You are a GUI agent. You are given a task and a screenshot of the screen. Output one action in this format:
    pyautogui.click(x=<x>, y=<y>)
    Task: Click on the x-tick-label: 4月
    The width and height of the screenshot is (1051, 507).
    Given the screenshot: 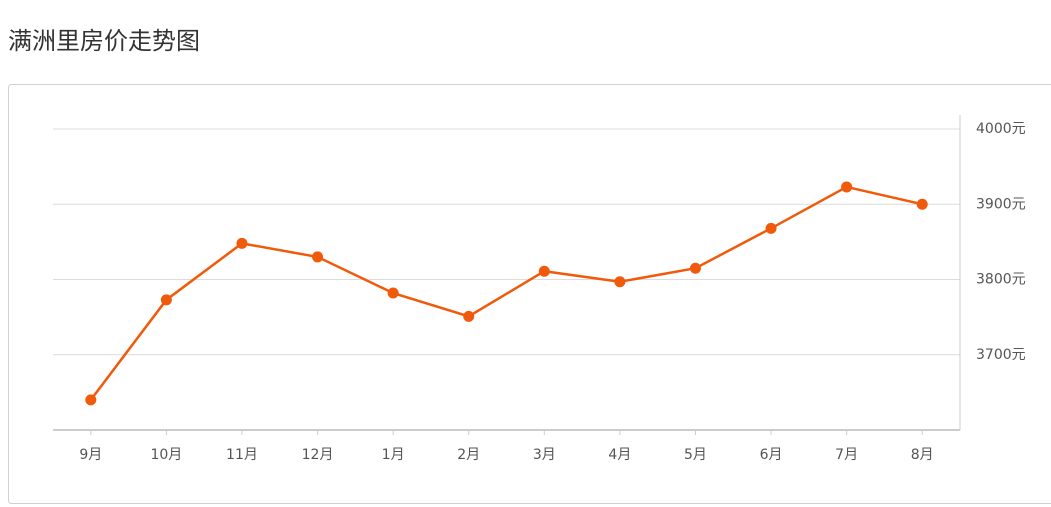 What is the action you would take?
    pyautogui.click(x=619, y=455)
    